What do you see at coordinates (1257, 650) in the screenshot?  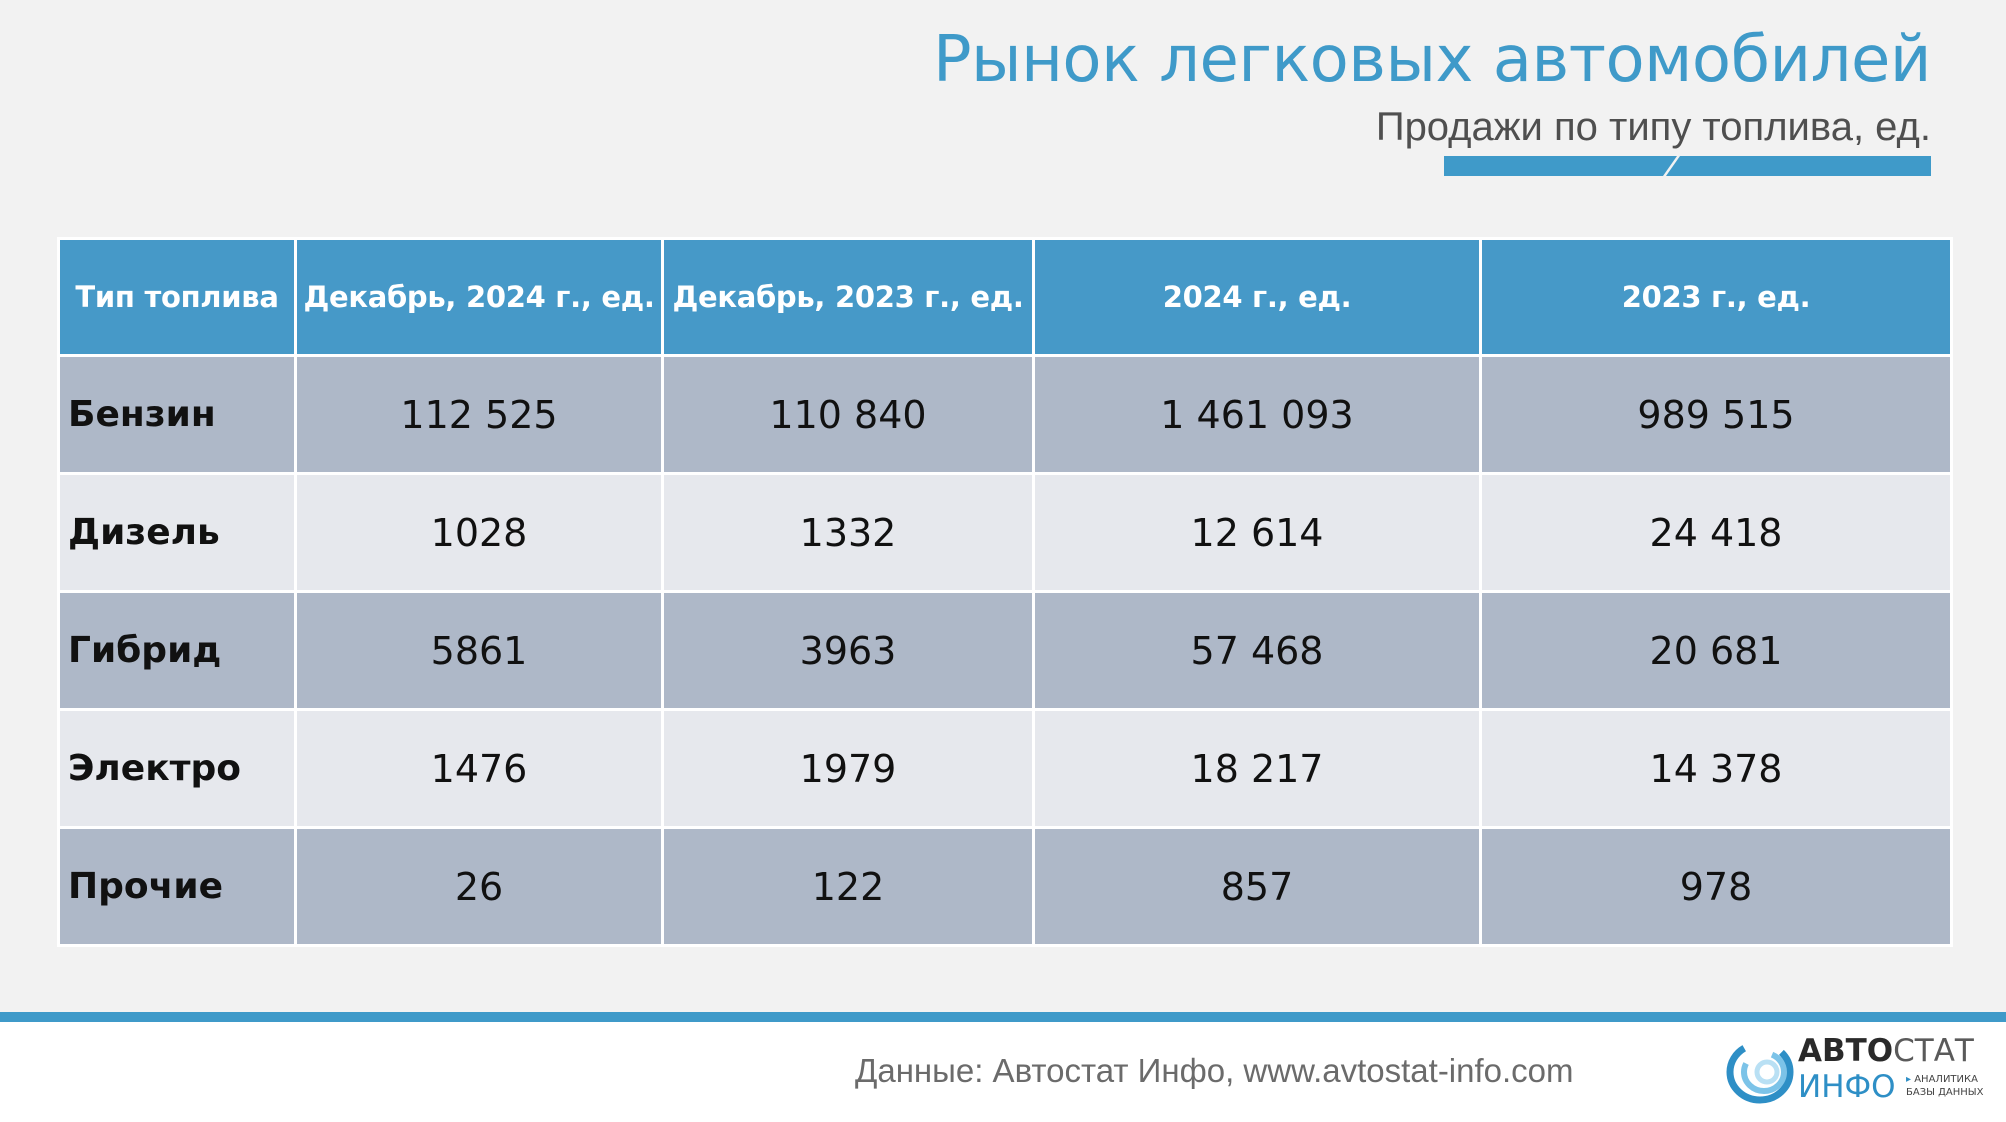 I see `cell-year-2024: 57 468` at bounding box center [1257, 650].